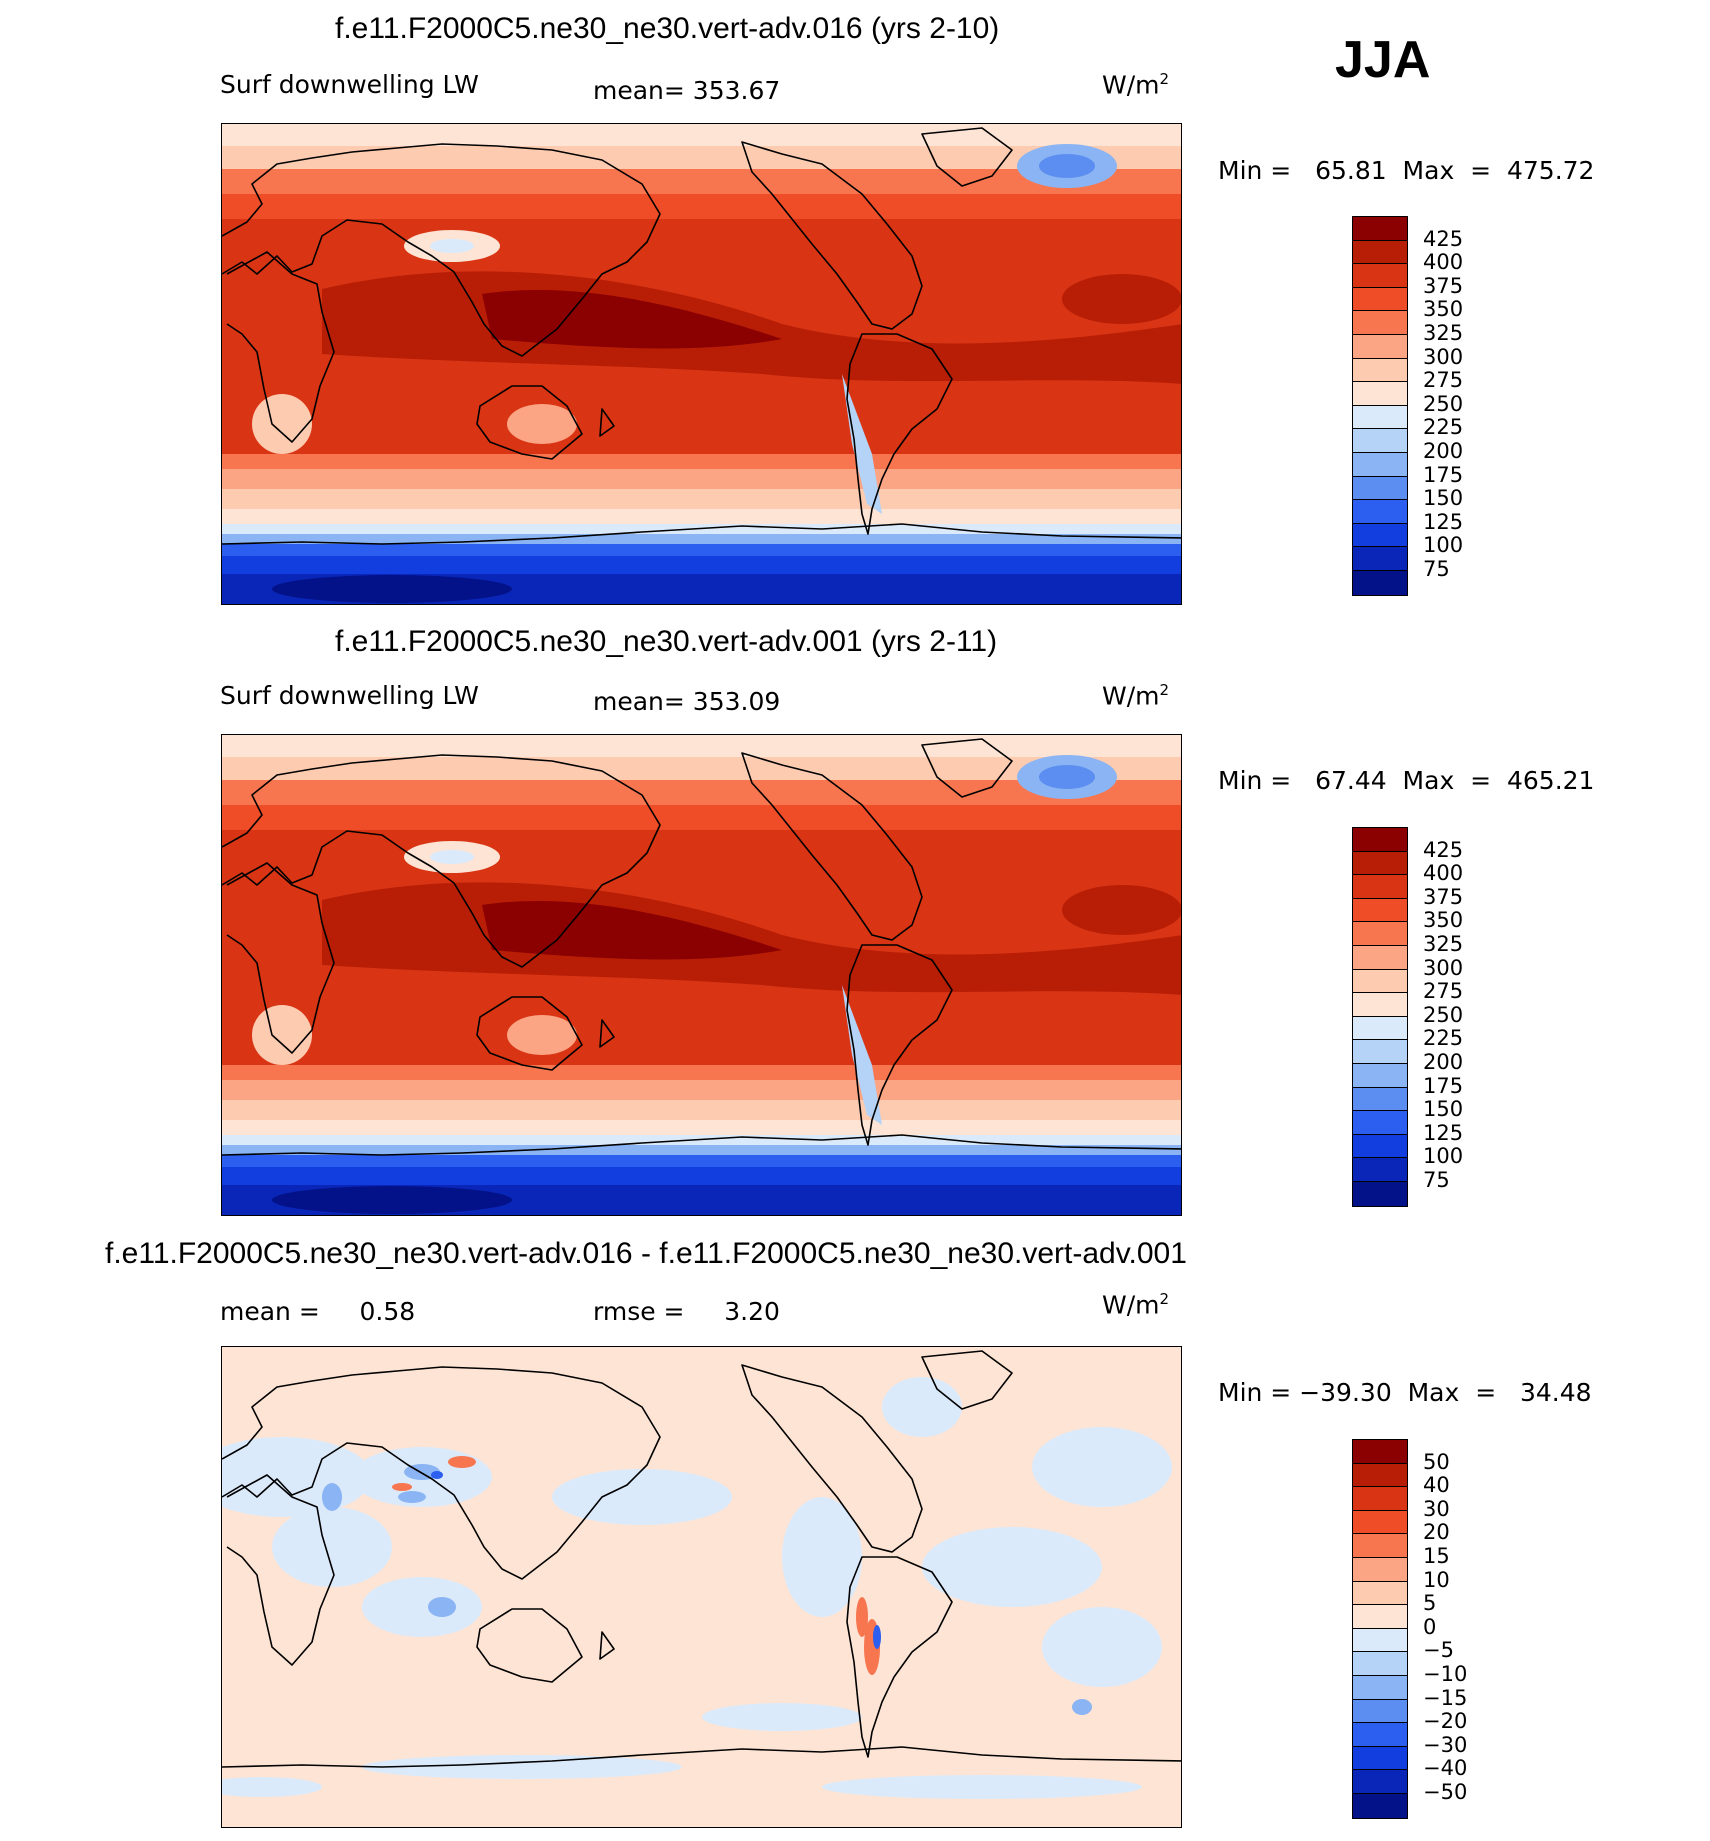 The width and height of the screenshot is (1710, 1841). Describe the element at coordinates (1136, 696) in the screenshot. I see `panel-2-units-label: W/m2` at that location.